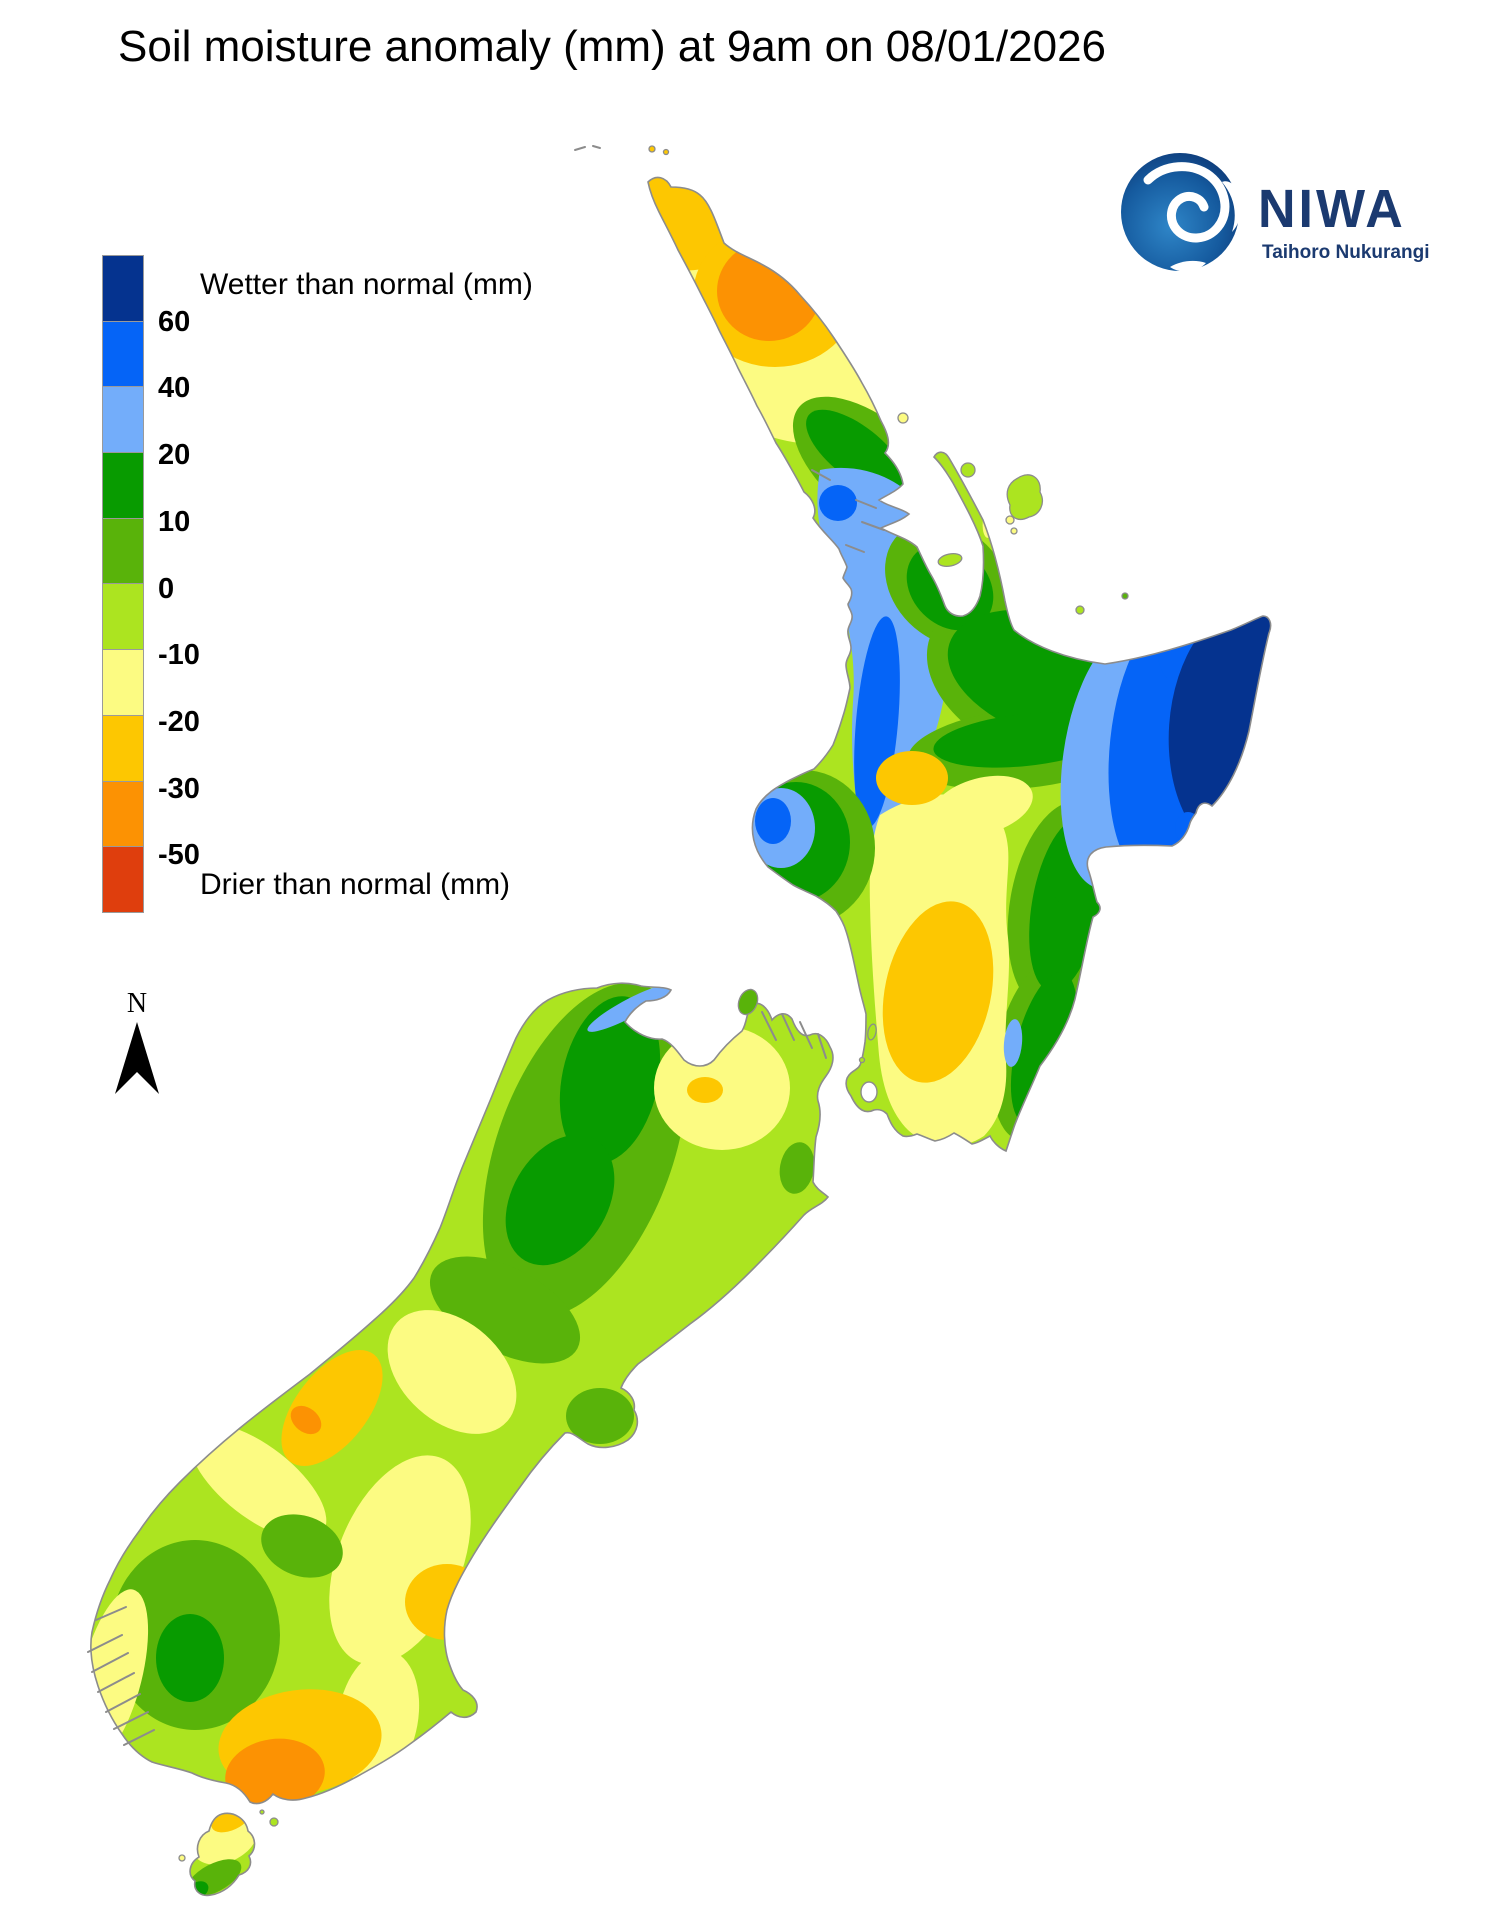 The height and width of the screenshot is (1920, 1500). What do you see at coordinates (179, 788) in the screenshot?
I see `legend-tick-label: -30` at bounding box center [179, 788].